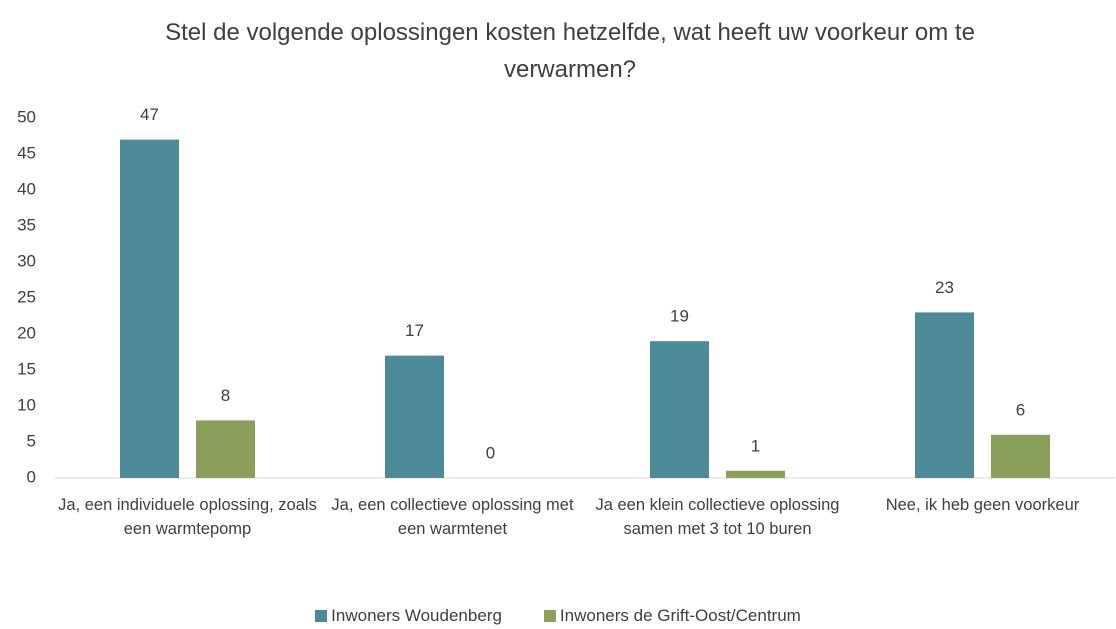 This screenshot has height=629, width=1116. I want to click on data-label: 17, so click(414, 330).